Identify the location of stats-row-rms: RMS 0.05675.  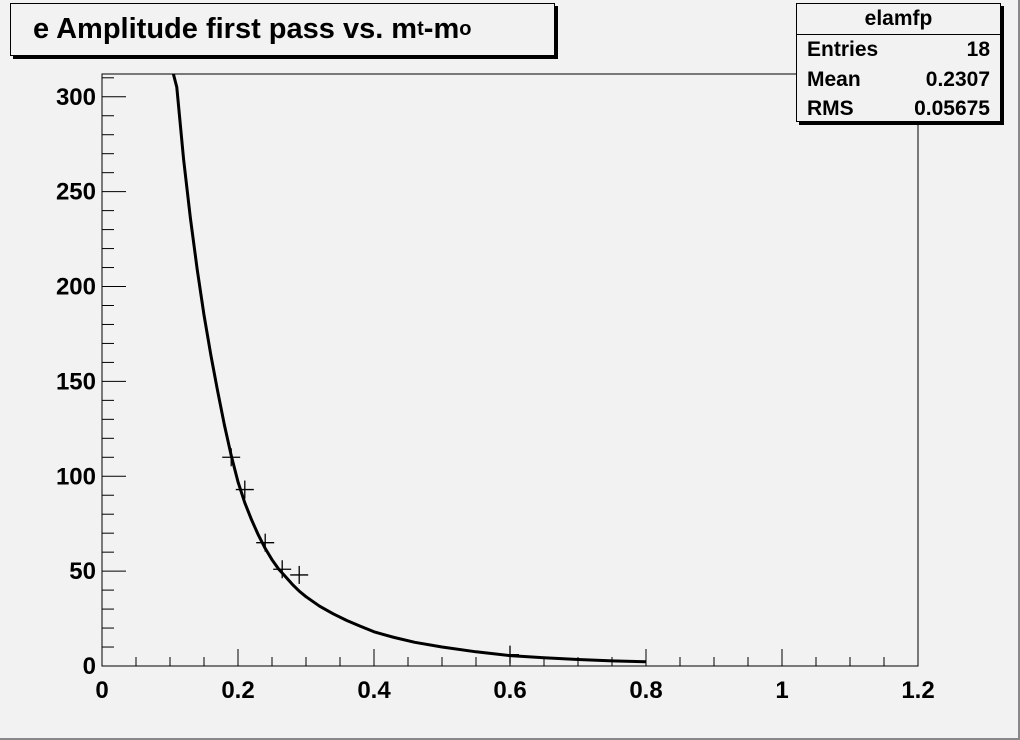
(898, 109).